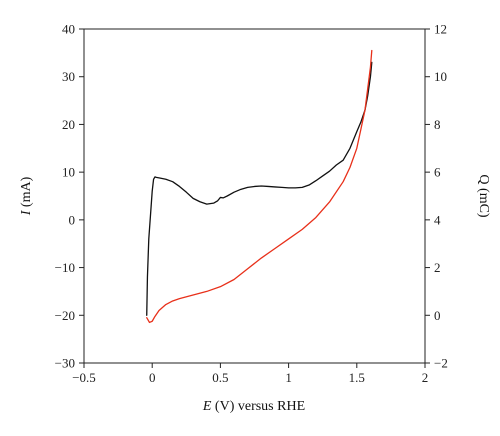 The width and height of the screenshot is (500, 436). I want to click on left-y-tick-label: −30, so click(65, 363).